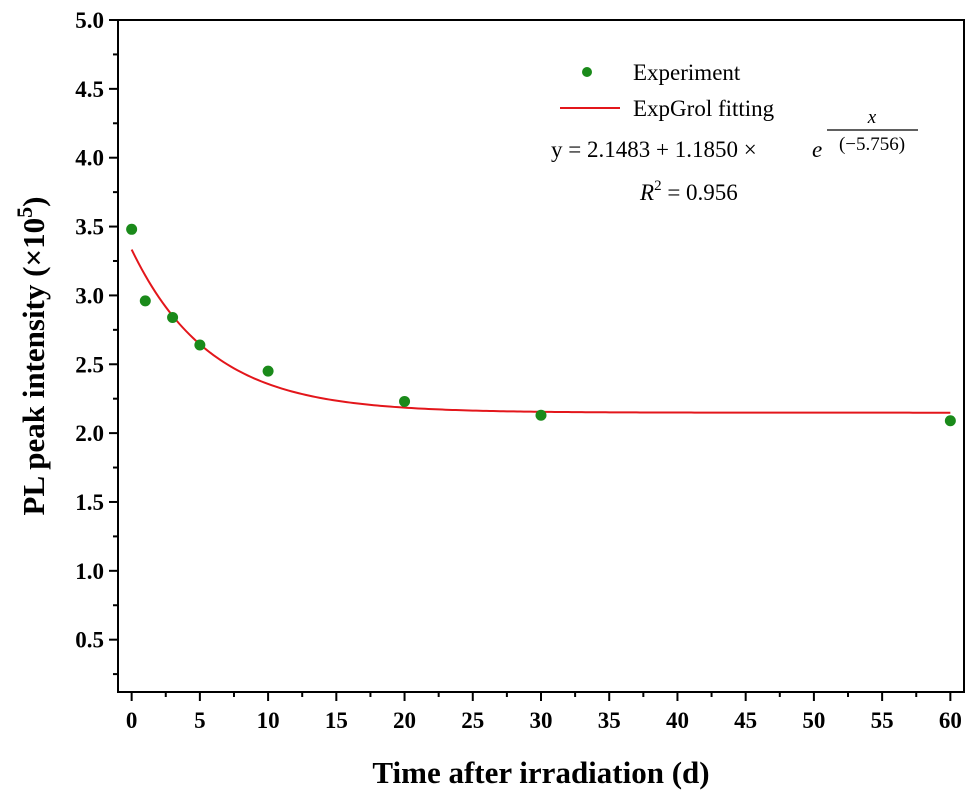 Image resolution: width=974 pixels, height=798 pixels. Describe the element at coordinates (89, 89) in the screenshot. I see `y-tick-label: 4.5` at that location.